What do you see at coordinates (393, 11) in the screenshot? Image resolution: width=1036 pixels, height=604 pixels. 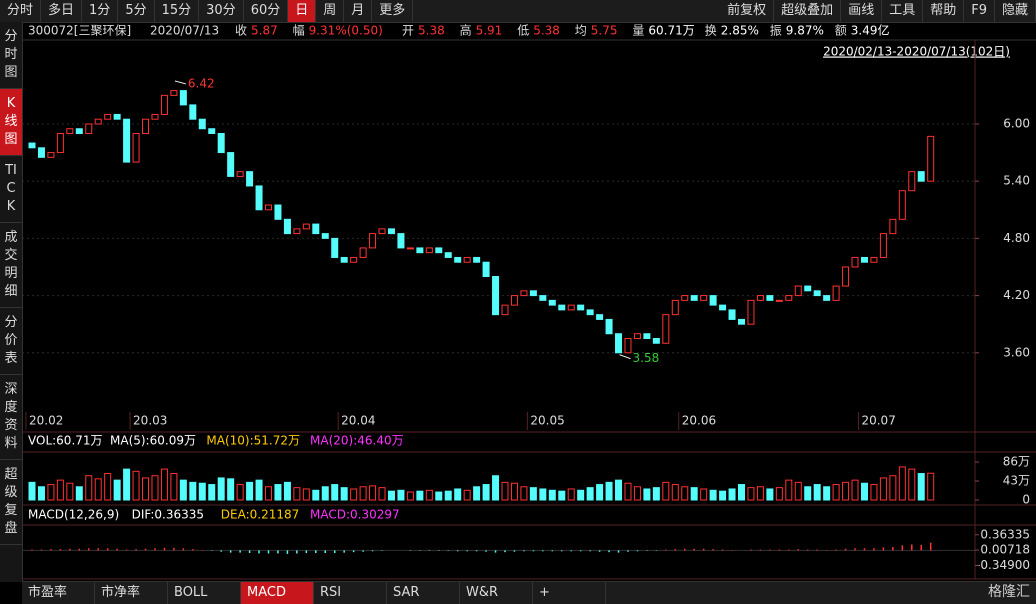 I see `toolbar-tab: 更多` at bounding box center [393, 11].